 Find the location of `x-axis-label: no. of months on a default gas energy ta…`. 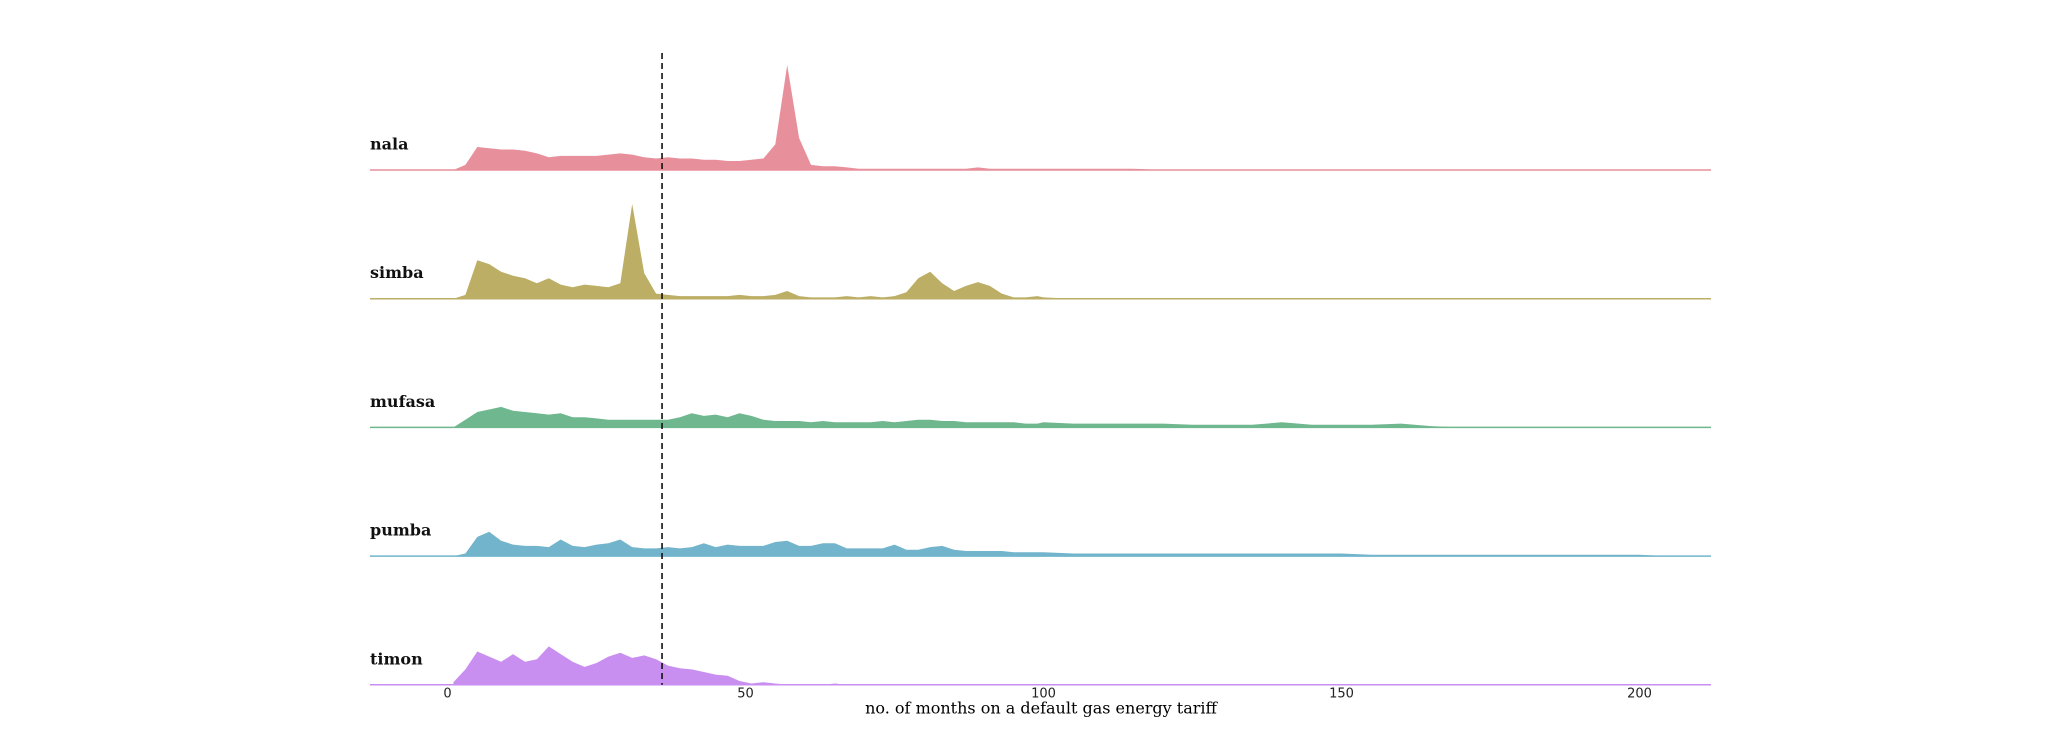

x-axis-label: no. of months on a default gas energy ta… is located at coordinates (1041, 708).